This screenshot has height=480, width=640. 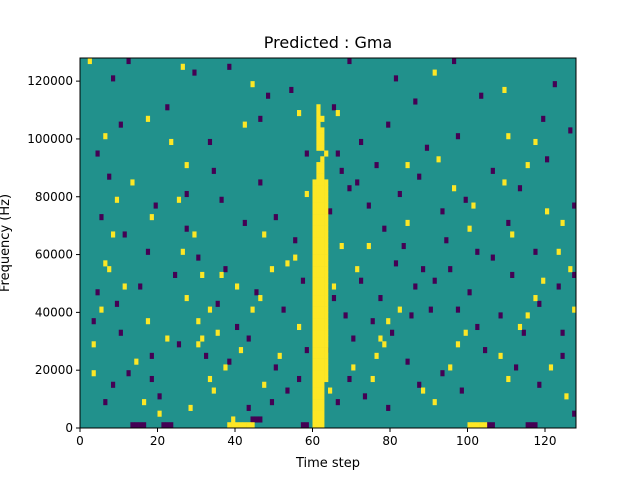 What do you see at coordinates (53, 254) in the screenshot?
I see `y-axis: 0 20000 40000 60000 80000 100000 120000` at bounding box center [53, 254].